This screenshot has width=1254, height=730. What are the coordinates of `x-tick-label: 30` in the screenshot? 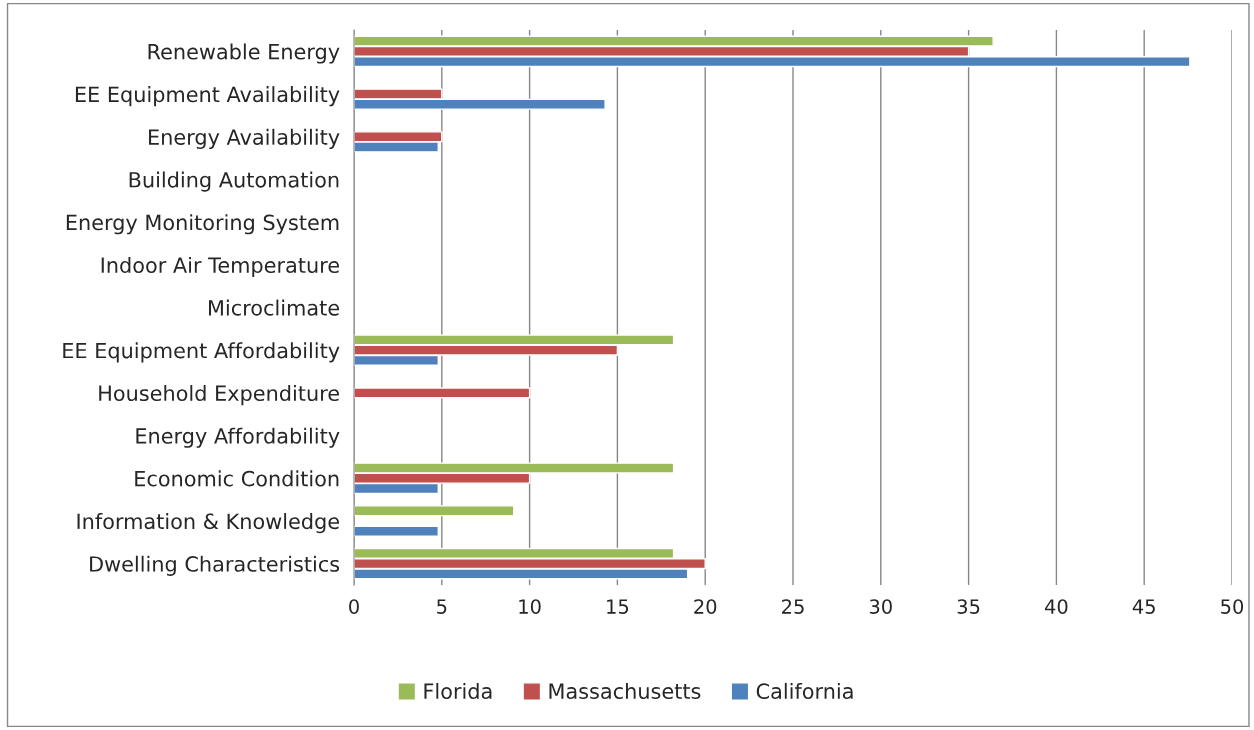 It's located at (880, 606).